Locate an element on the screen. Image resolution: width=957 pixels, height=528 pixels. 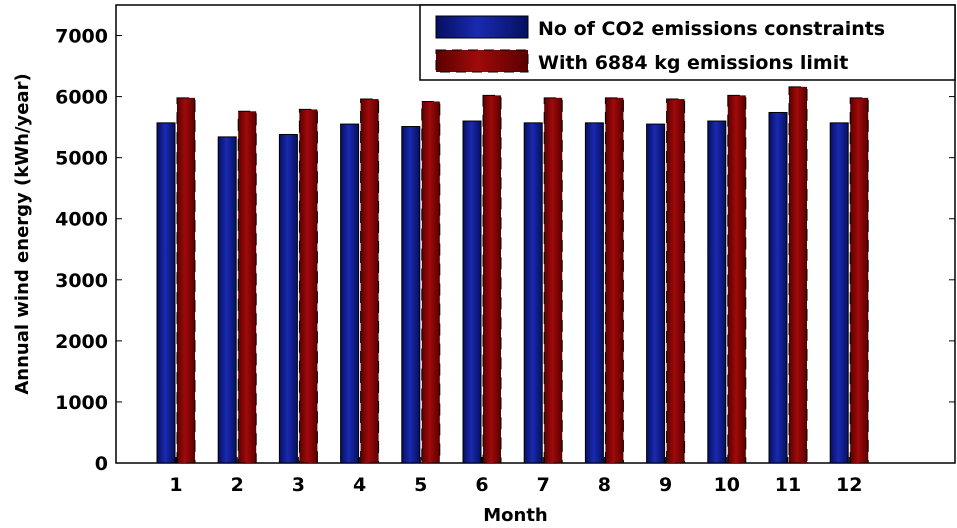
y-tick-label: 5000 is located at coordinates (81, 159).